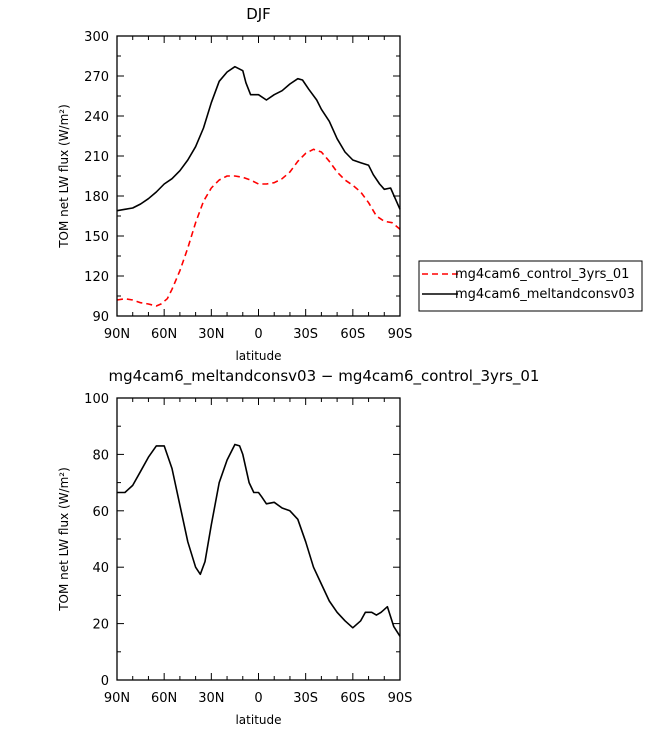  I want to click on ytick-label: 210, so click(96, 157).